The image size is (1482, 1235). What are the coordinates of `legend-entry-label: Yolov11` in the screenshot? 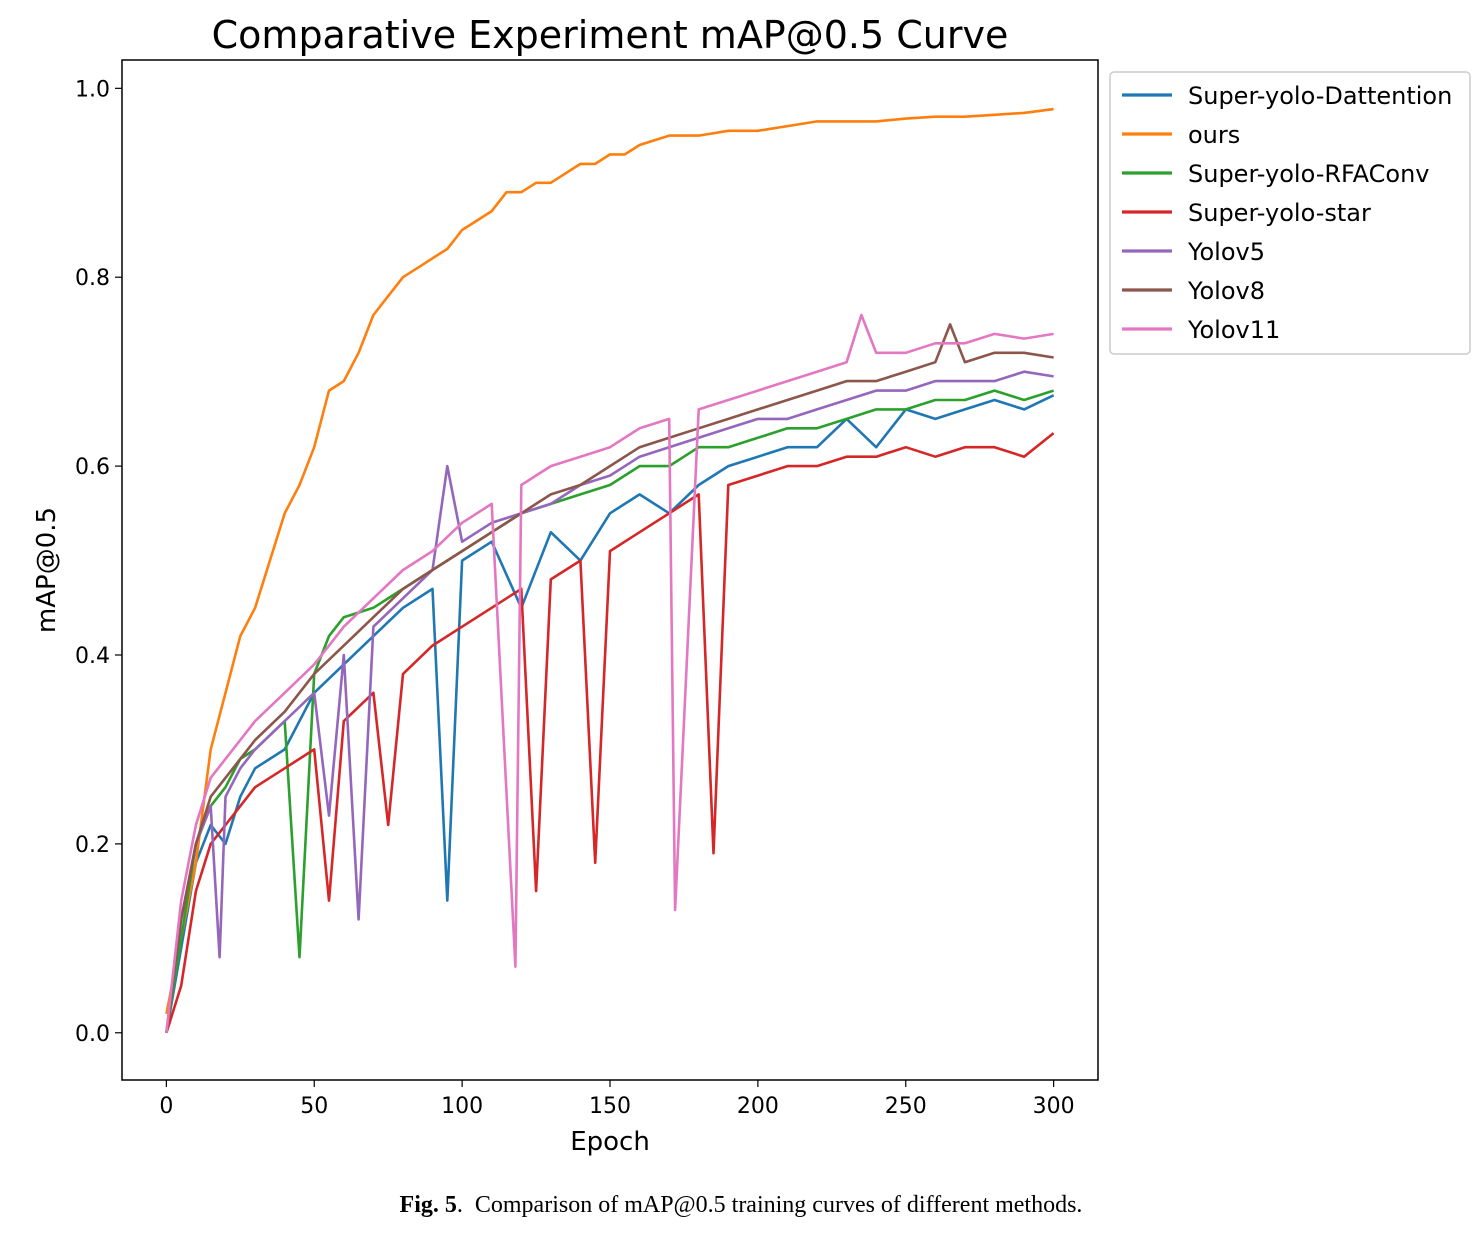 It's located at (1233, 330).